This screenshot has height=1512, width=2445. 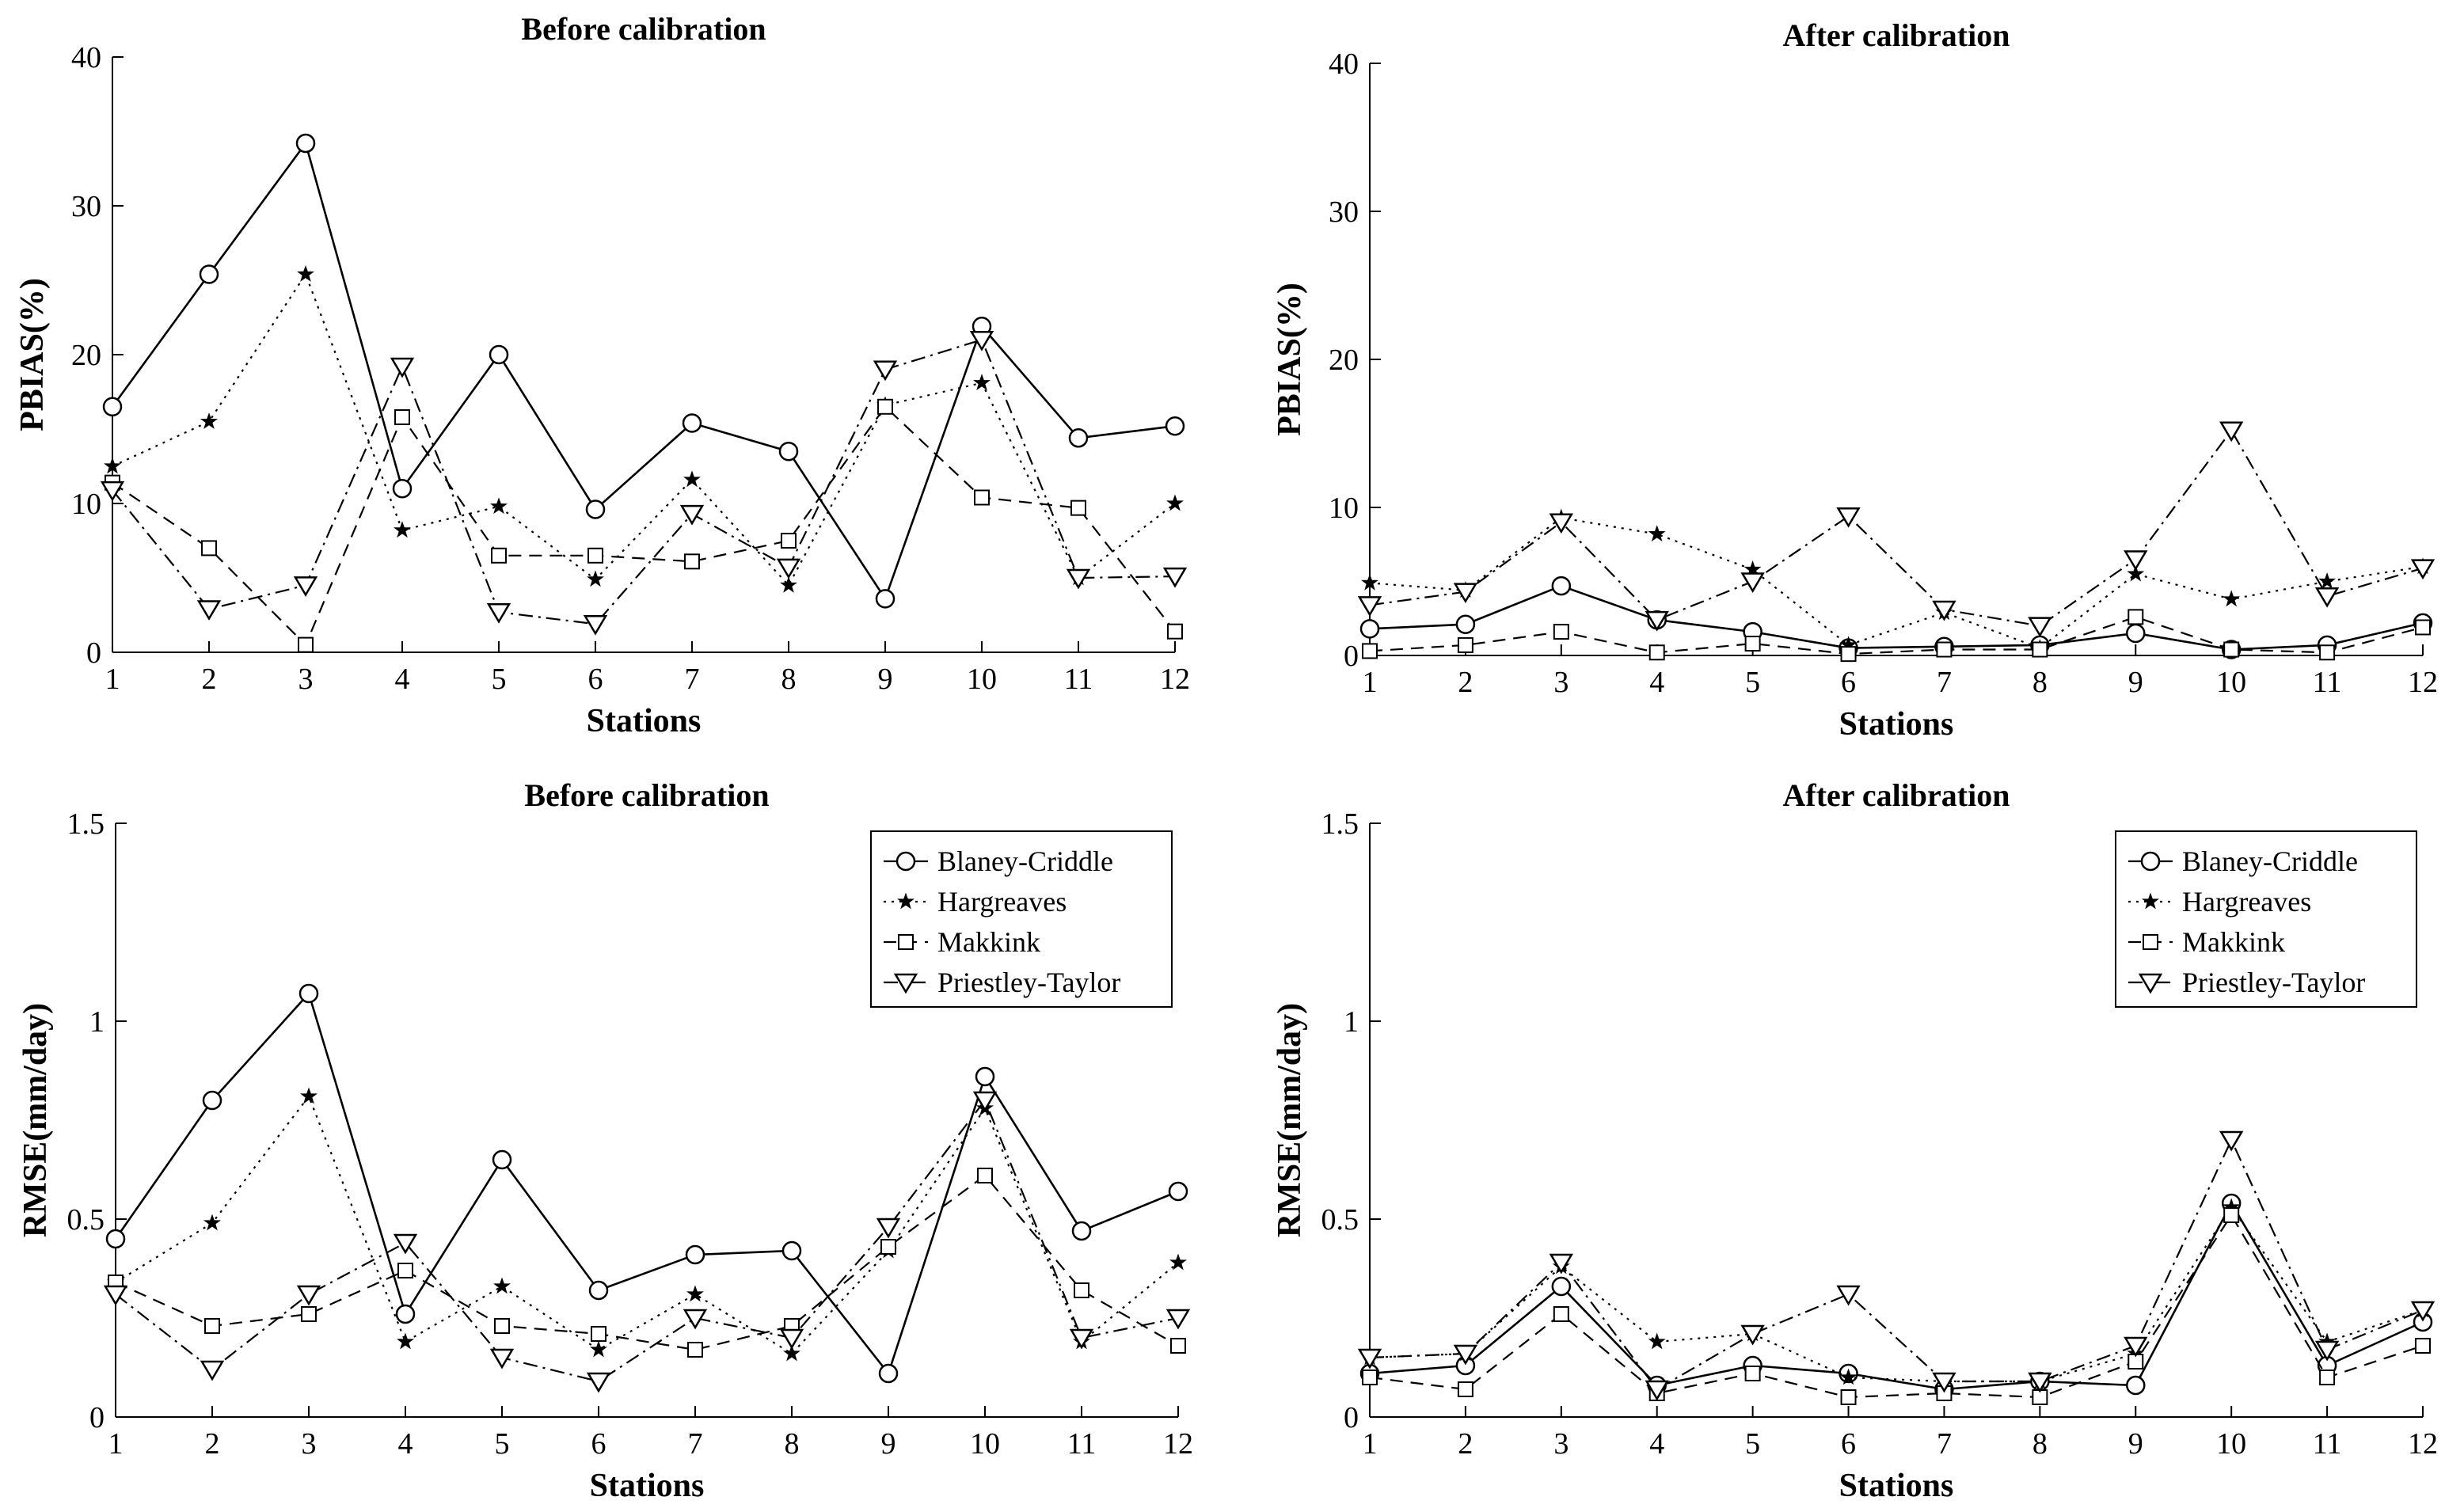 What do you see at coordinates (306, 679) in the screenshot?
I see `x-tick-label: 3` at bounding box center [306, 679].